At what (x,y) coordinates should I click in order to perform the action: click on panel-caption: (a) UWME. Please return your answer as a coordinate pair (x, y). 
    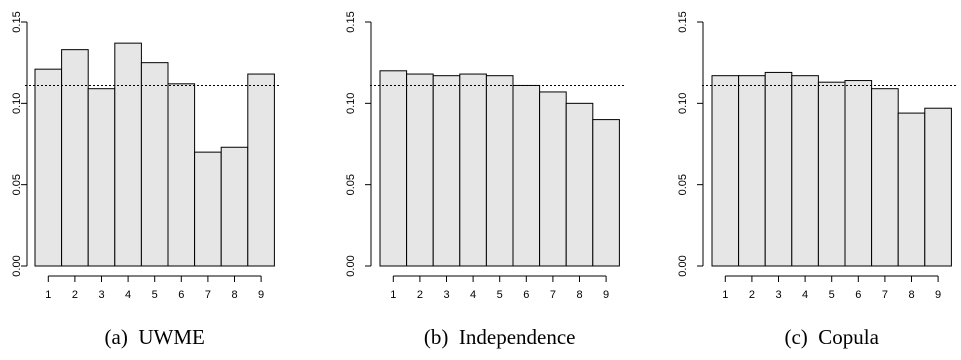
    Looking at the image, I should click on (155, 337).